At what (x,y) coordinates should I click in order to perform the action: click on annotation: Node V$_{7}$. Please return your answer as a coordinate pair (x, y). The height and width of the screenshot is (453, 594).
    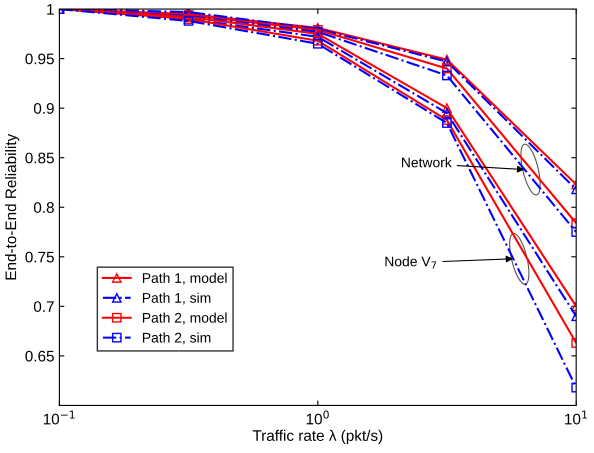
    Looking at the image, I should click on (410, 262).